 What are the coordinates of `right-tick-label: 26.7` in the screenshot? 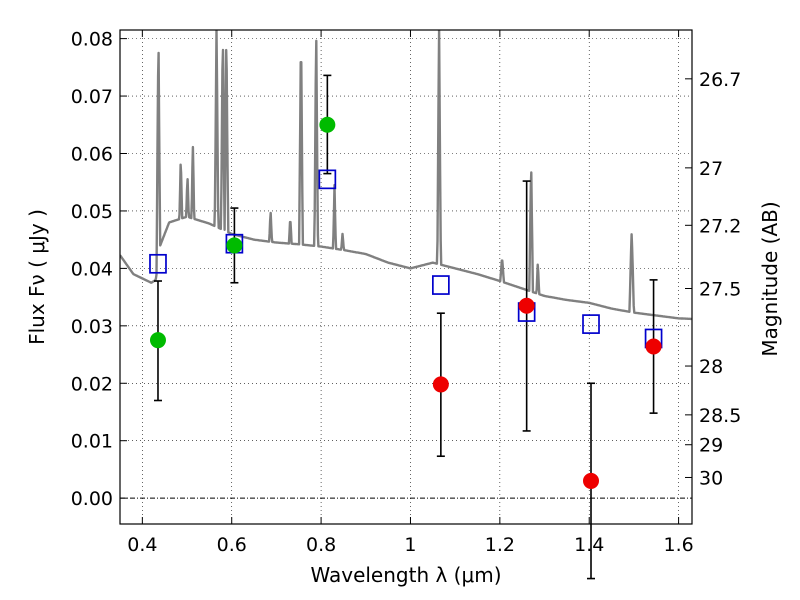 It's located at (720, 80).